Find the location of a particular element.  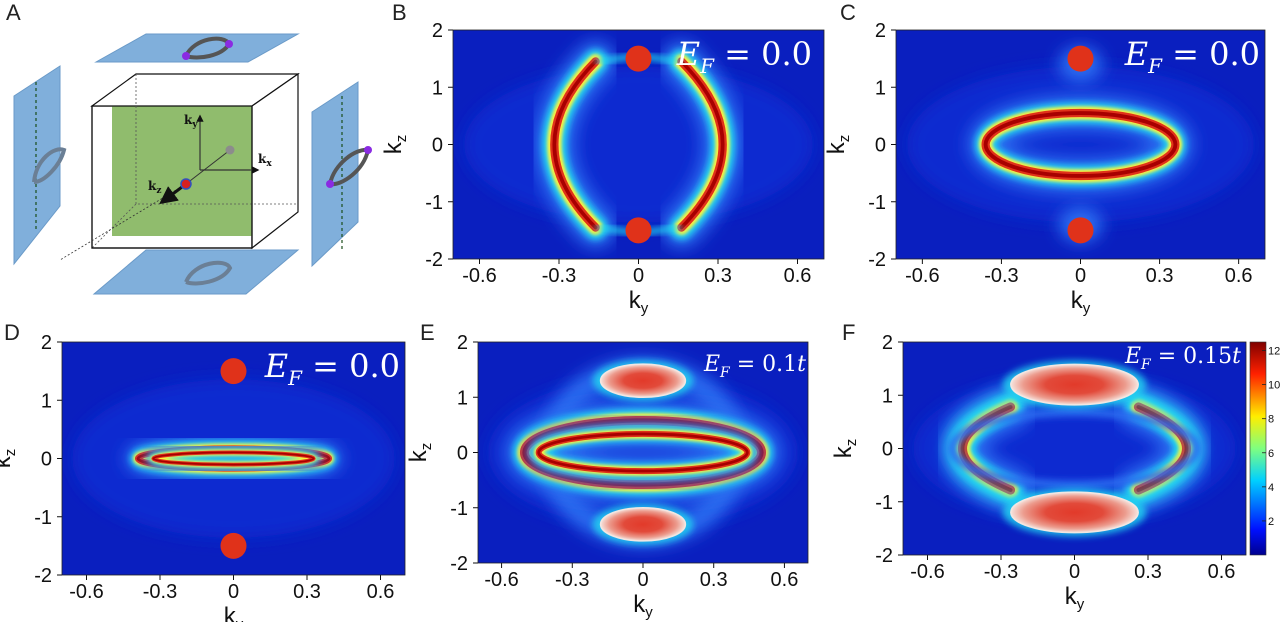

top-surface-node is located at coordinates (229, 44).